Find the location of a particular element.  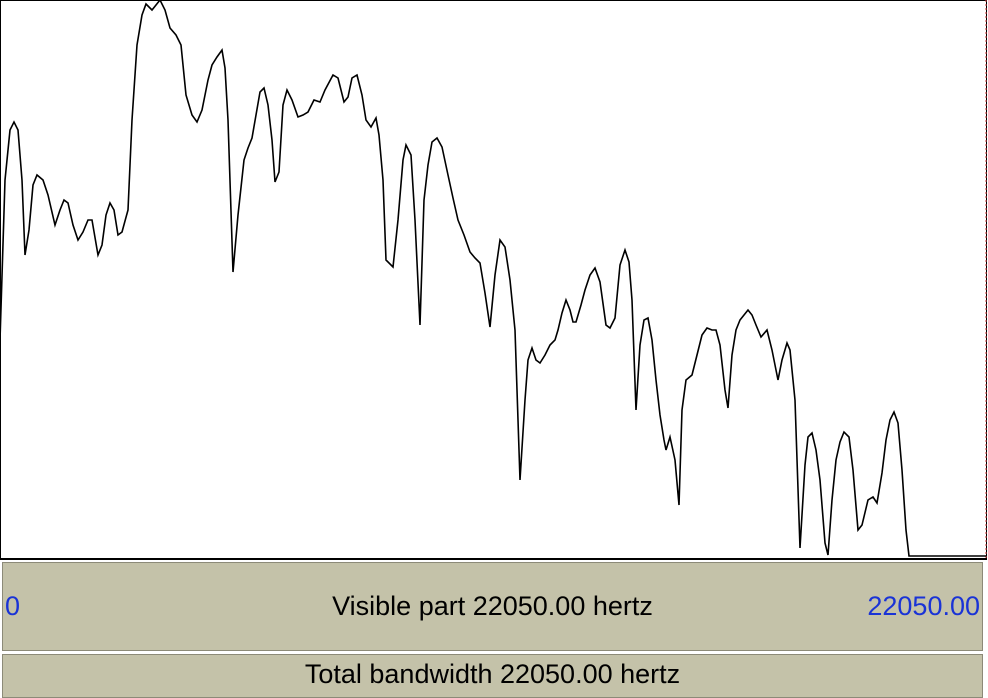

total-bandwidth-label: Total bandwidth 22050.00 hertz is located at coordinates (492, 674).